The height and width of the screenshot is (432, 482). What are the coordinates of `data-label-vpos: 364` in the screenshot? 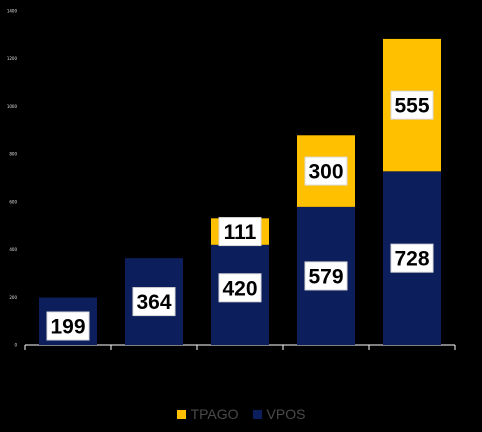 It's located at (153, 302).